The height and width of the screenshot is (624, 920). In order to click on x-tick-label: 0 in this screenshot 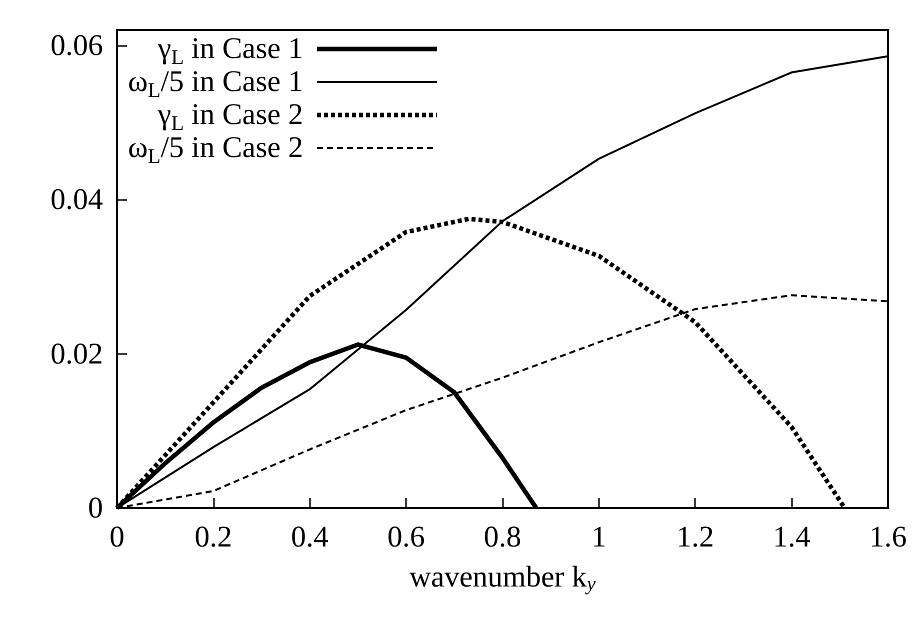, I will do `click(117, 537)`.